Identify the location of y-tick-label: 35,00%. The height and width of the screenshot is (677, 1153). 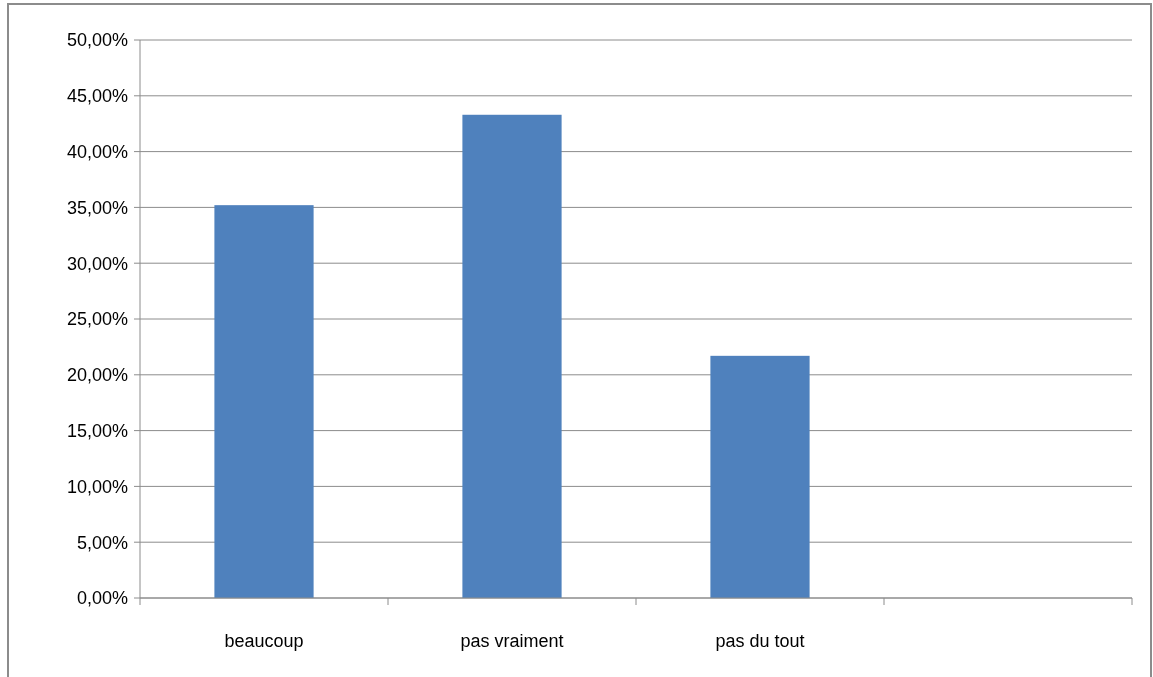
(97, 207).